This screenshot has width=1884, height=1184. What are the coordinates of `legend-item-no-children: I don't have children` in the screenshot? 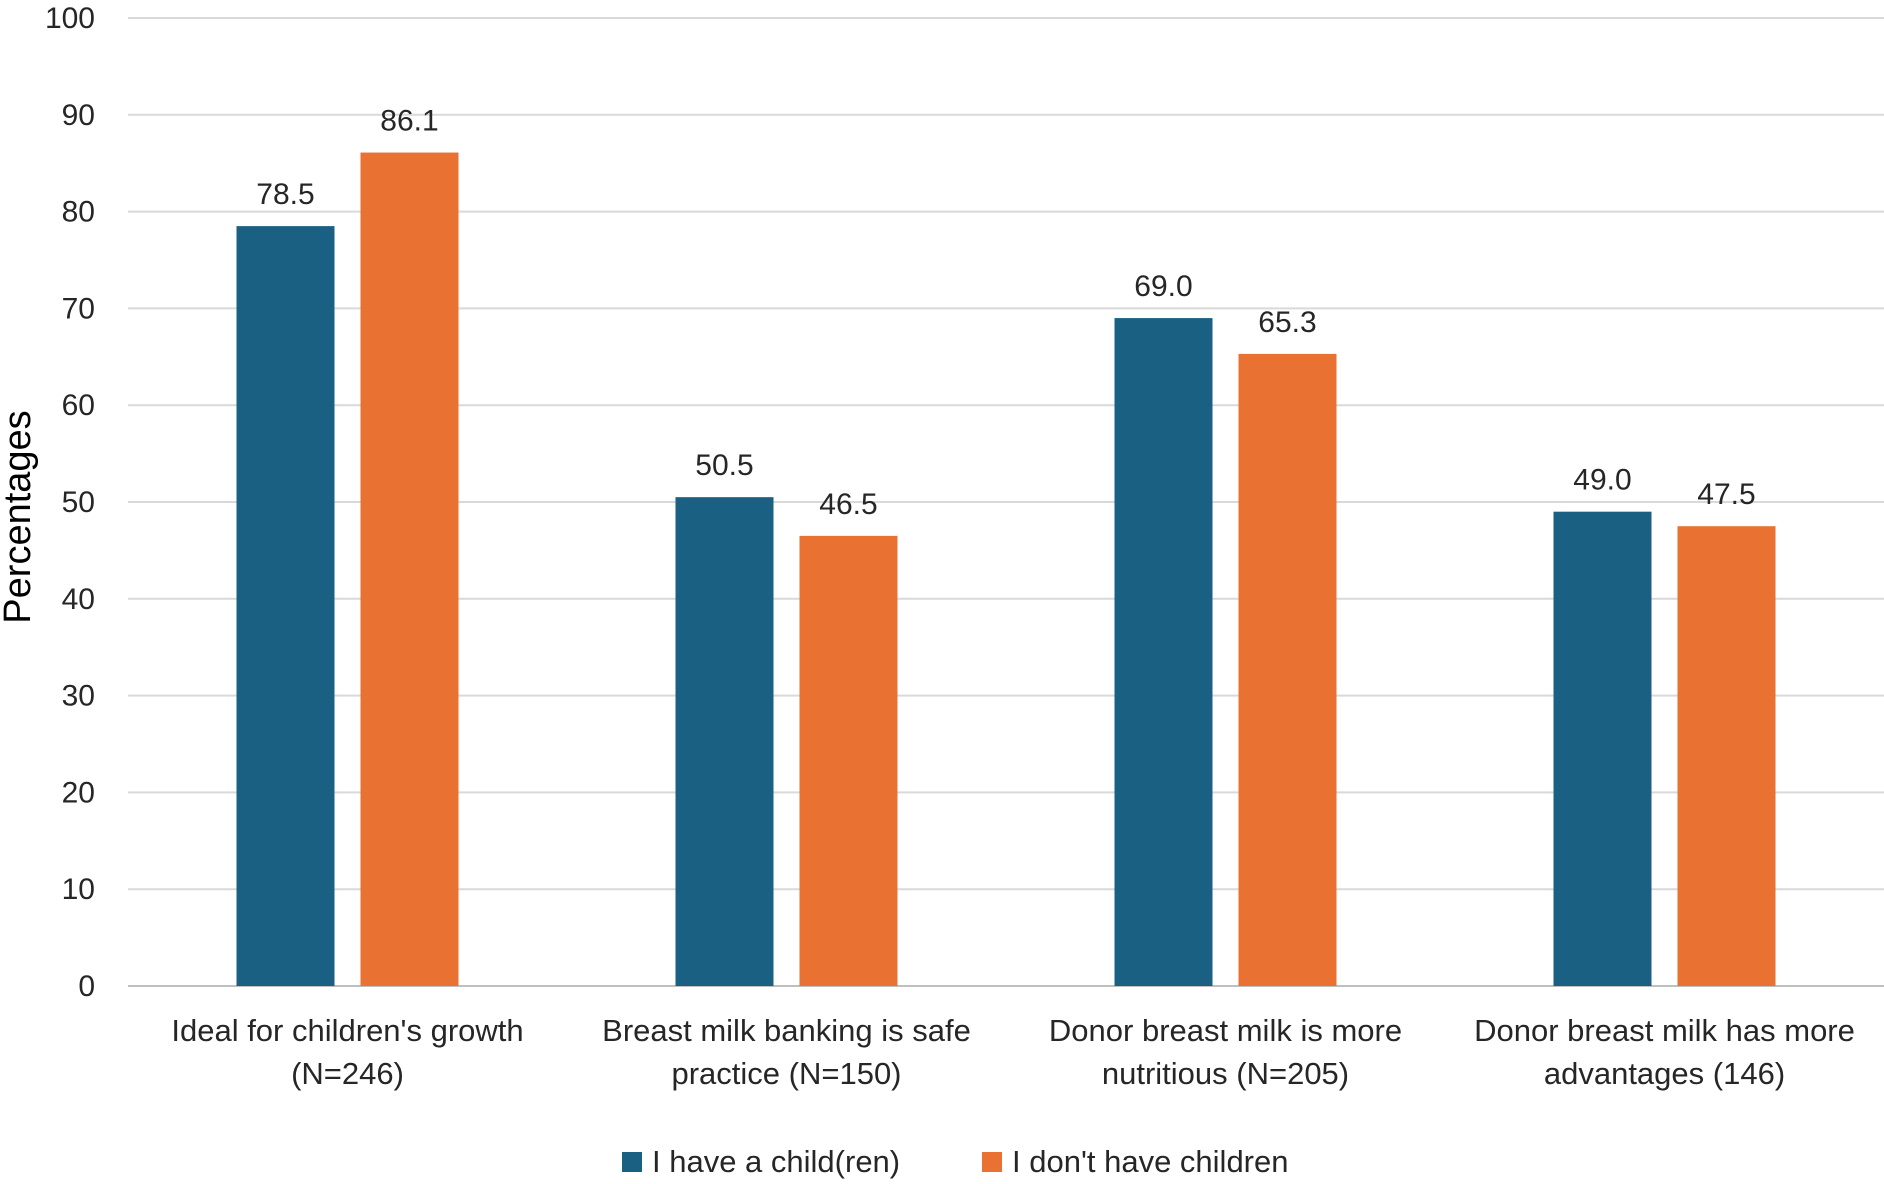 It's located at (1135, 1161).